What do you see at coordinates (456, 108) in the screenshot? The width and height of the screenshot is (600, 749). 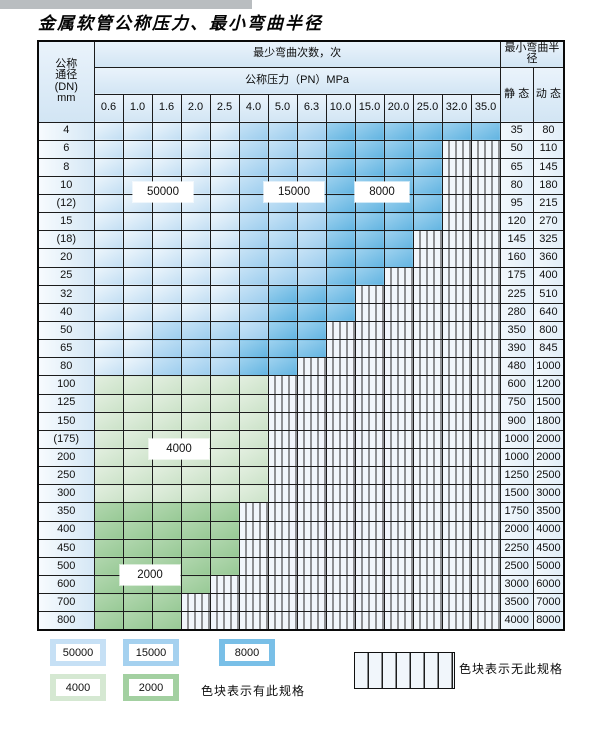 I see `pressure-header-32.0: 32.0` at bounding box center [456, 108].